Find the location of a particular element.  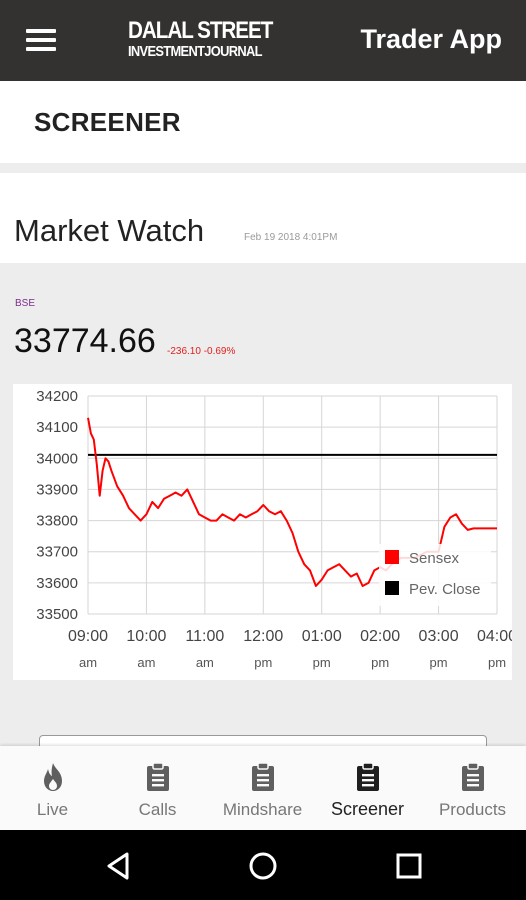

nav-products: Products is located at coordinates (472, 788).